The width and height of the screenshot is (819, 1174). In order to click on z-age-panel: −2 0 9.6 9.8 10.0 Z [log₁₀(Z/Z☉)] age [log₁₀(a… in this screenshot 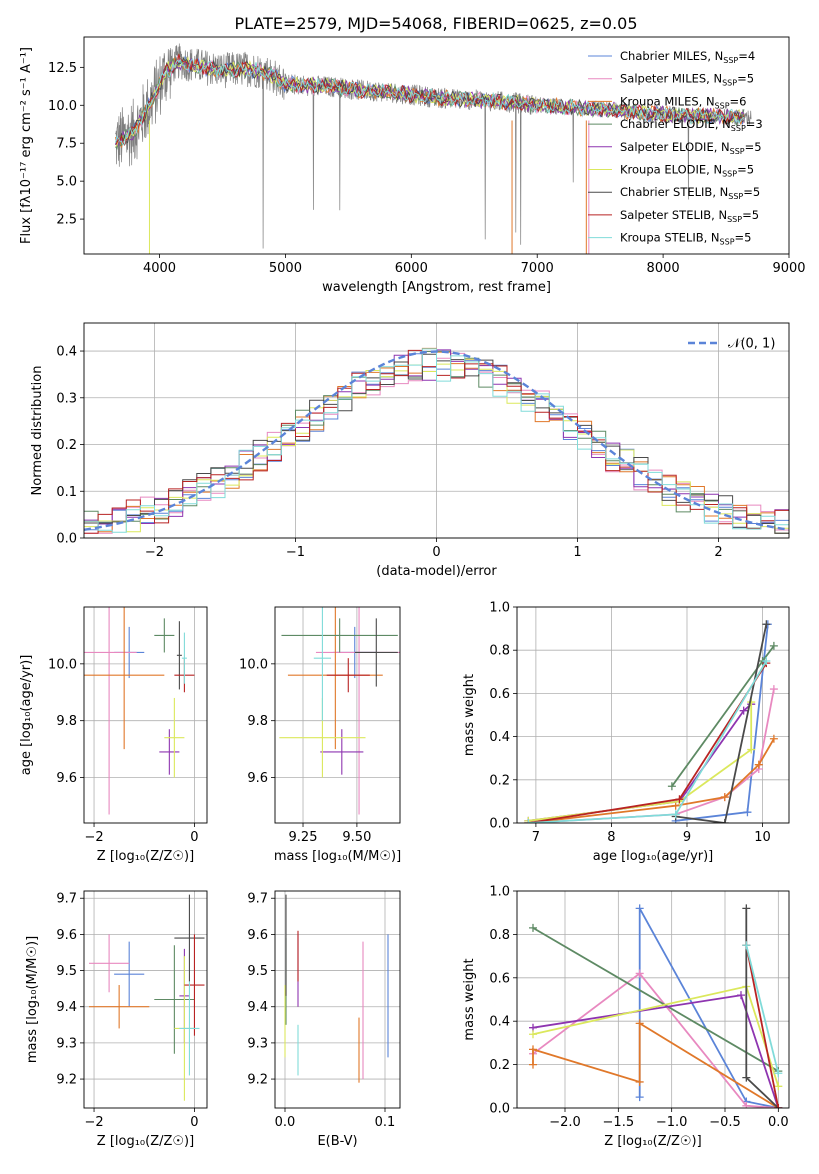, I will do `click(113, 735)`.